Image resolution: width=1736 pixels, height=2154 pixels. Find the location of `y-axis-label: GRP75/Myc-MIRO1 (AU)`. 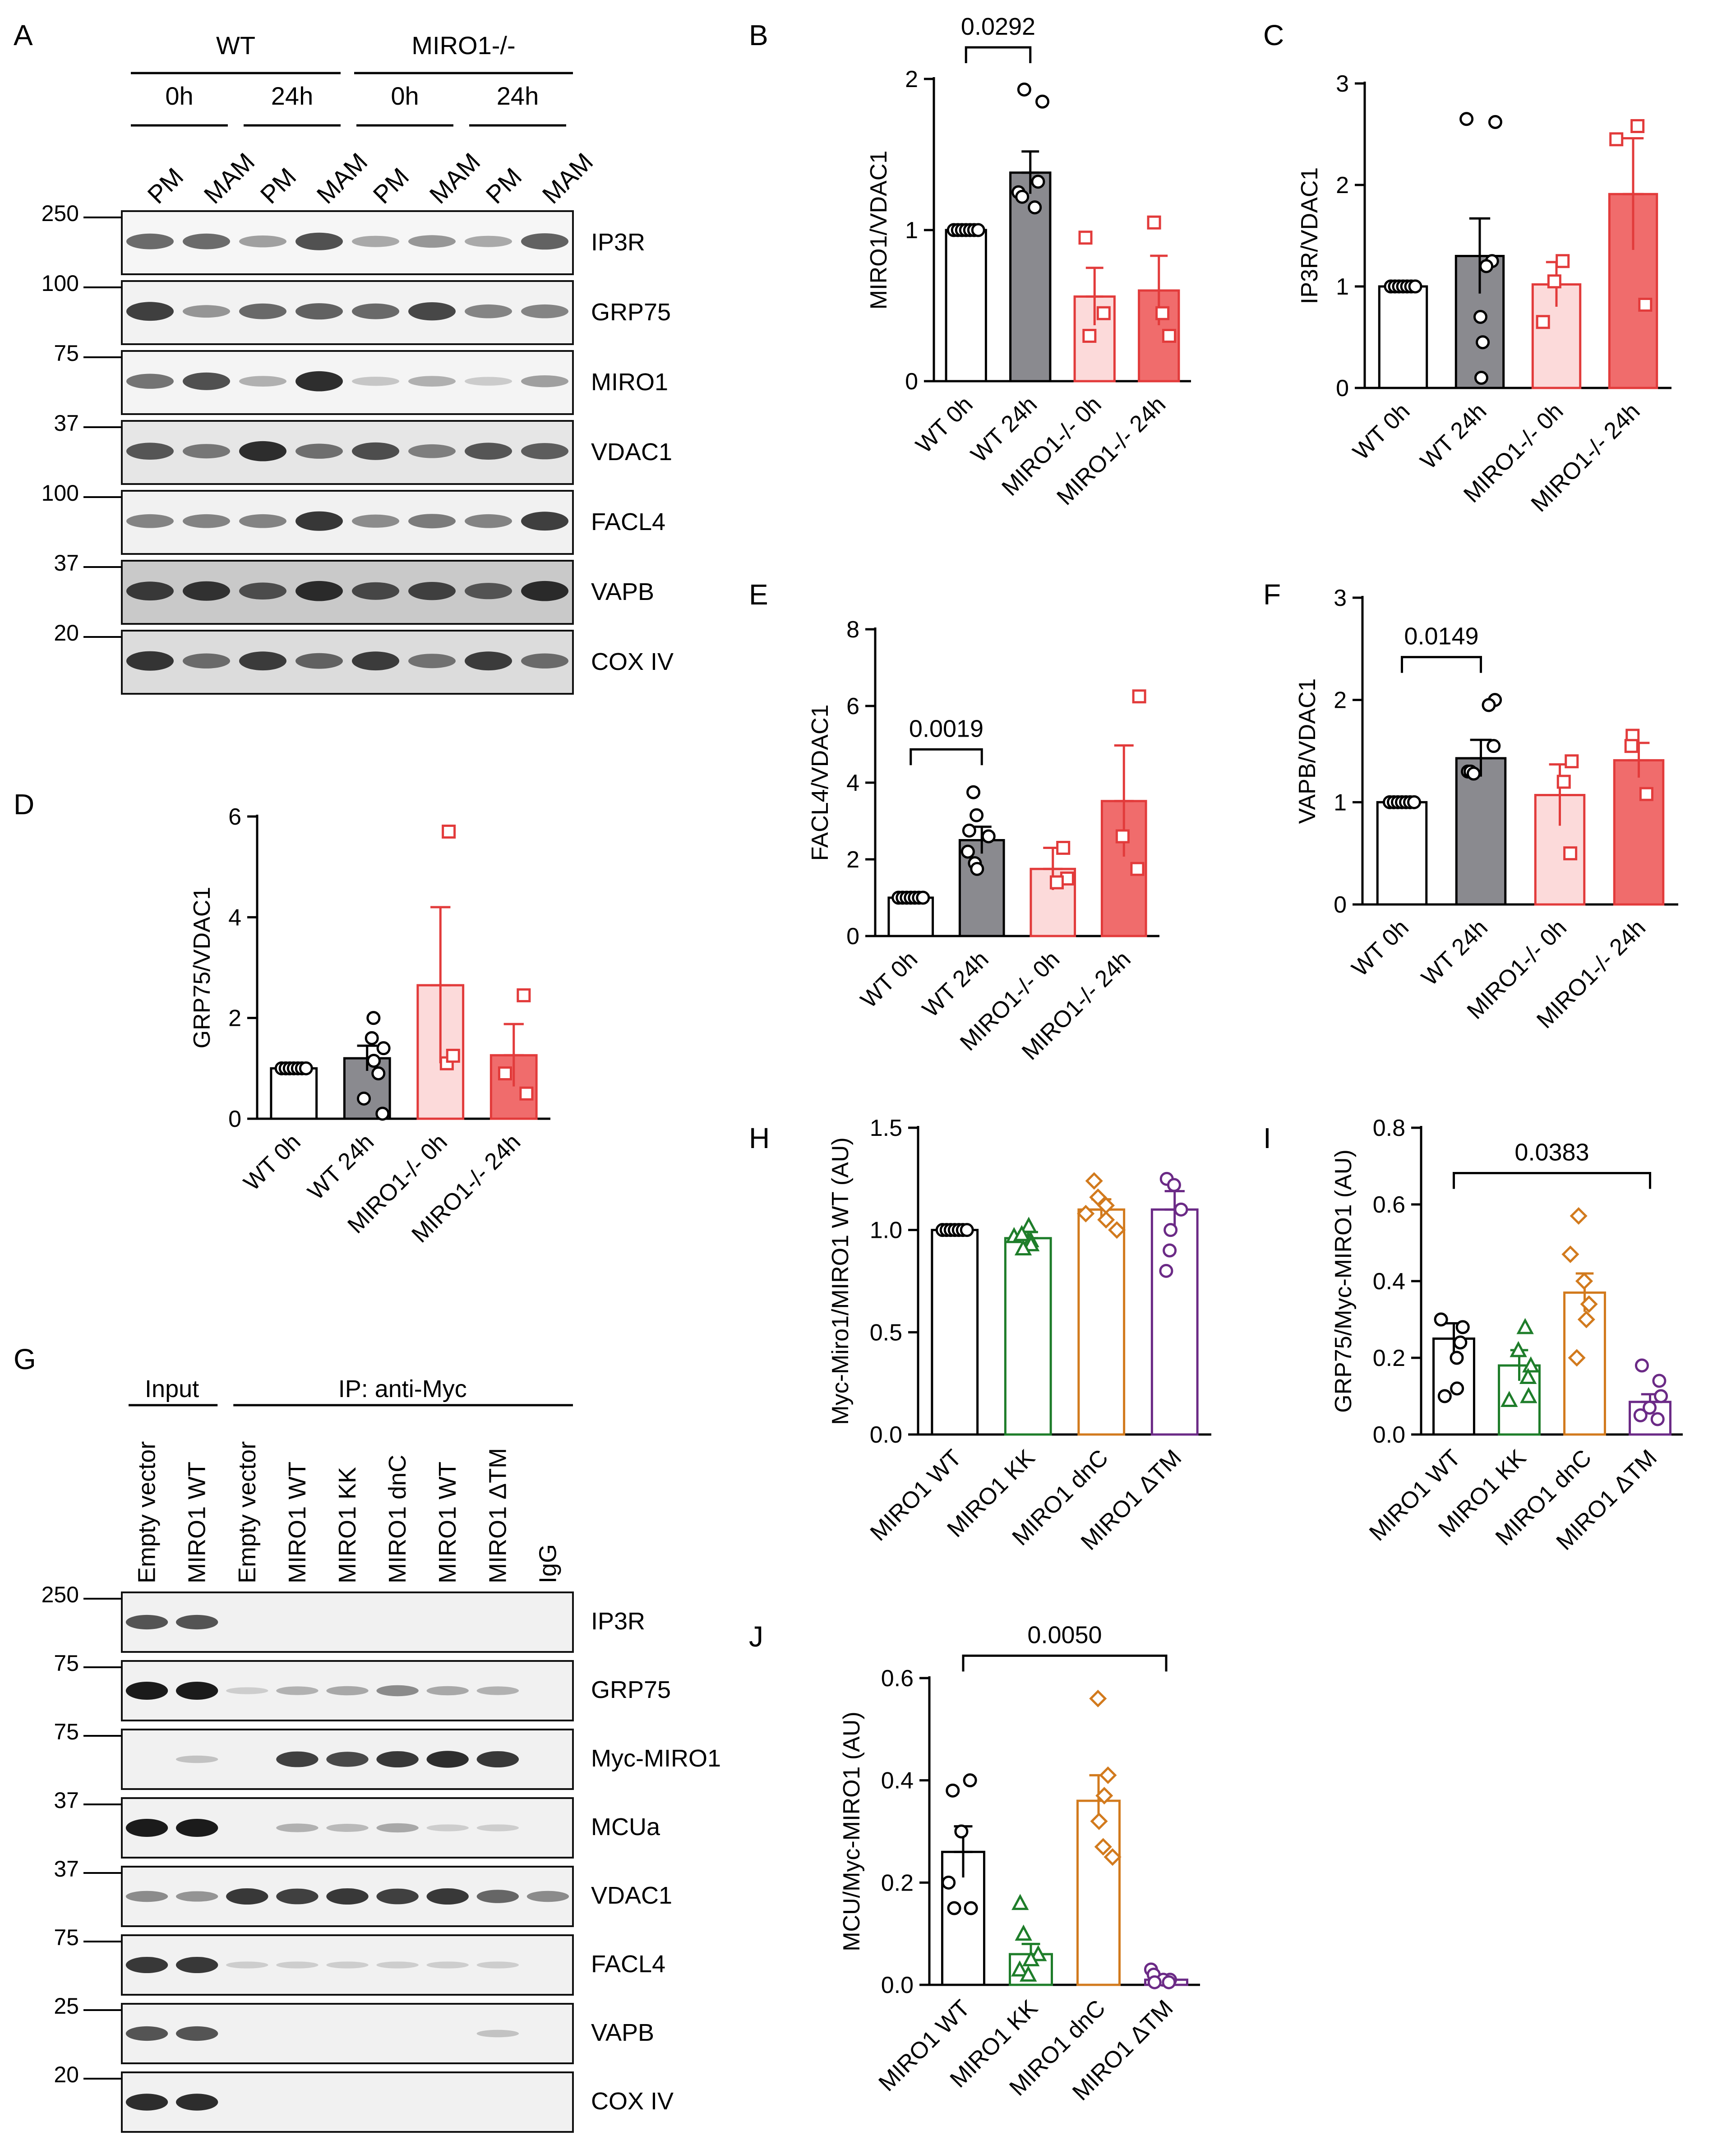

y-axis-label: GRP75/Myc-MIRO1 (AU) is located at coordinates (1344, 1281).